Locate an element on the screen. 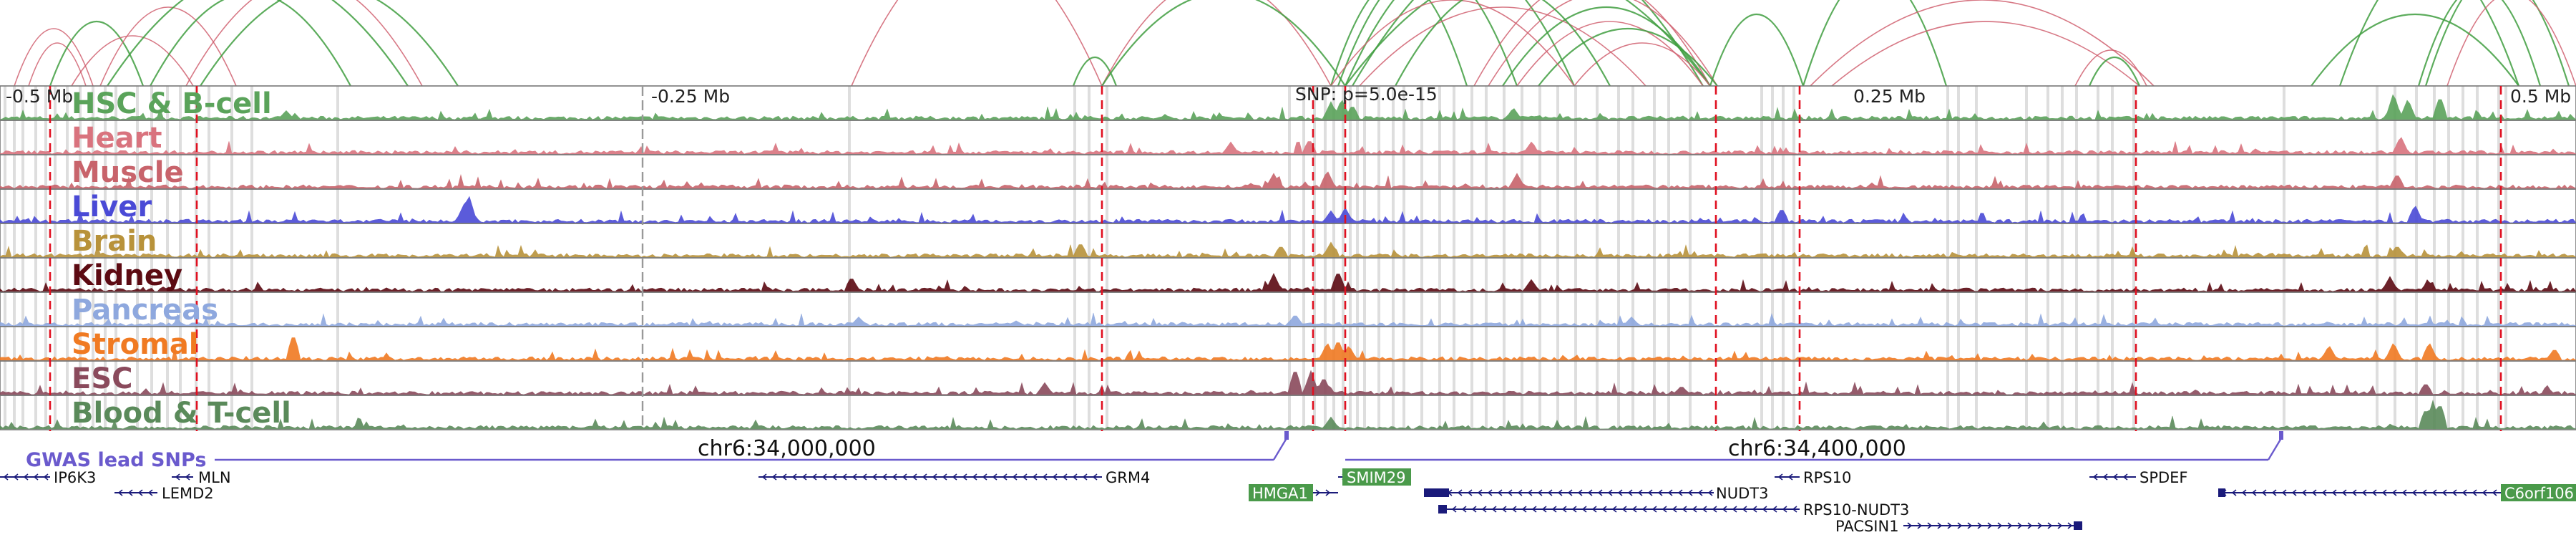  gene-label: SMIM29 is located at coordinates (1376, 477).